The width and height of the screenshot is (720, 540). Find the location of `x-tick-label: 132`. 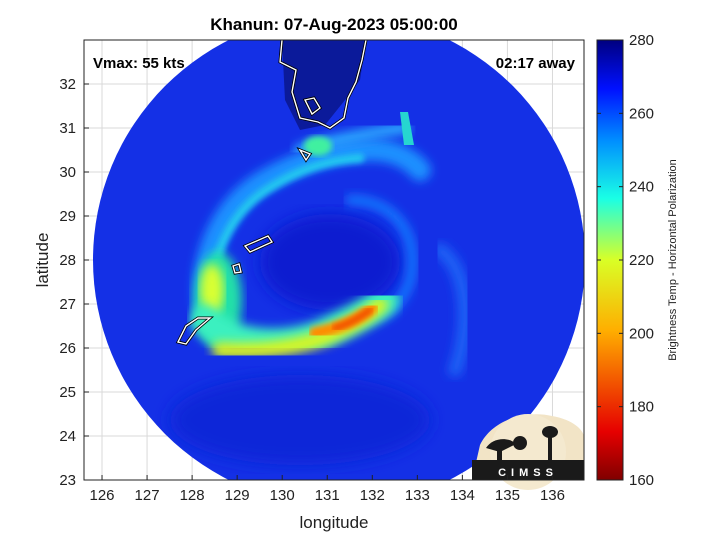

x-tick-label: 132 is located at coordinates (372, 495).